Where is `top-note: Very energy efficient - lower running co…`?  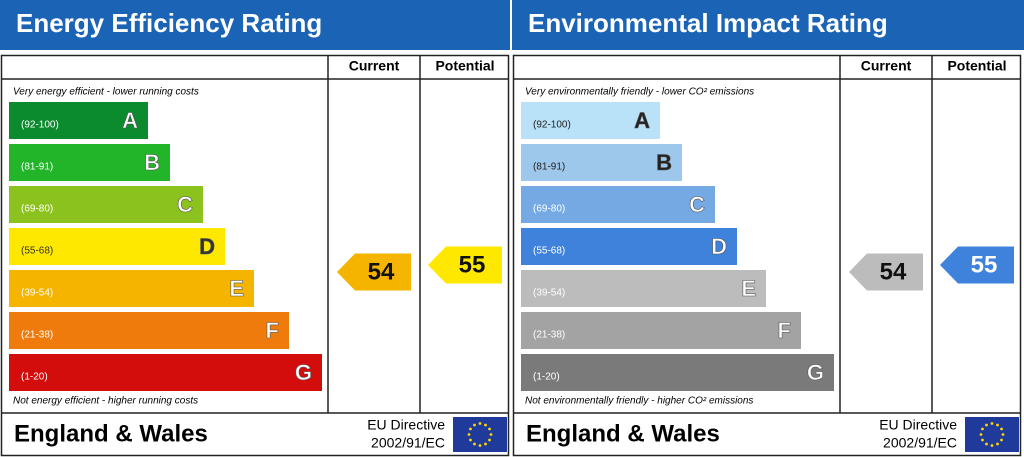
top-note: Very energy efficient - lower running co… is located at coordinates (106, 92).